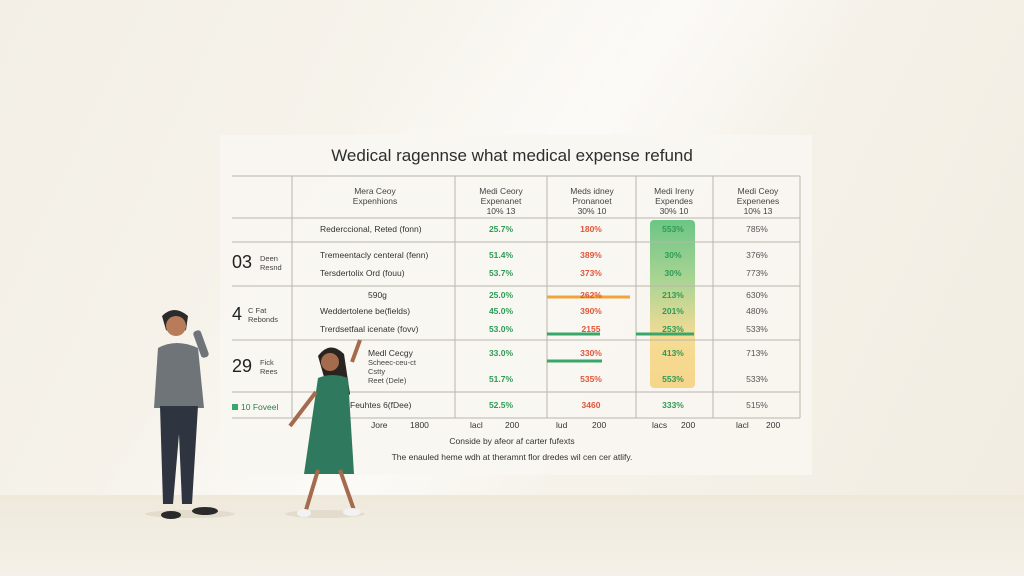 The image size is (1024, 576). I want to click on axis-label-7: lacs, so click(660, 425).